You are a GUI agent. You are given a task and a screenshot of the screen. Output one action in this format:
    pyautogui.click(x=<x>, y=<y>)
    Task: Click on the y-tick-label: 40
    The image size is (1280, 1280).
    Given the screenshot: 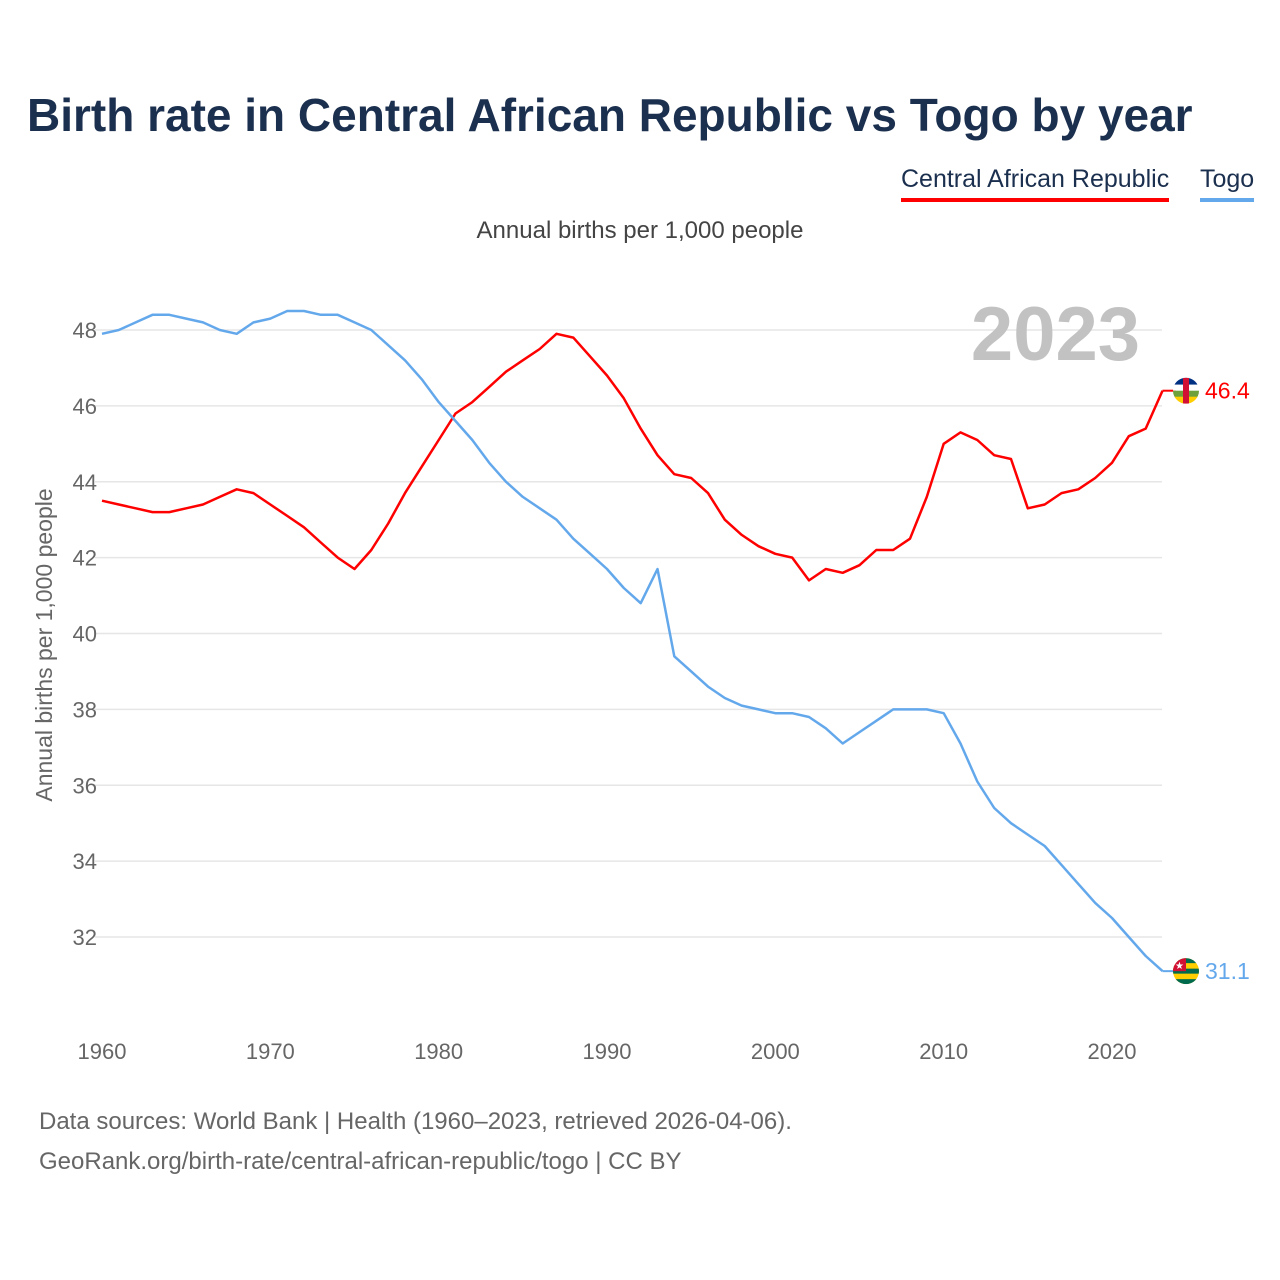 What is the action you would take?
    pyautogui.click(x=85, y=634)
    